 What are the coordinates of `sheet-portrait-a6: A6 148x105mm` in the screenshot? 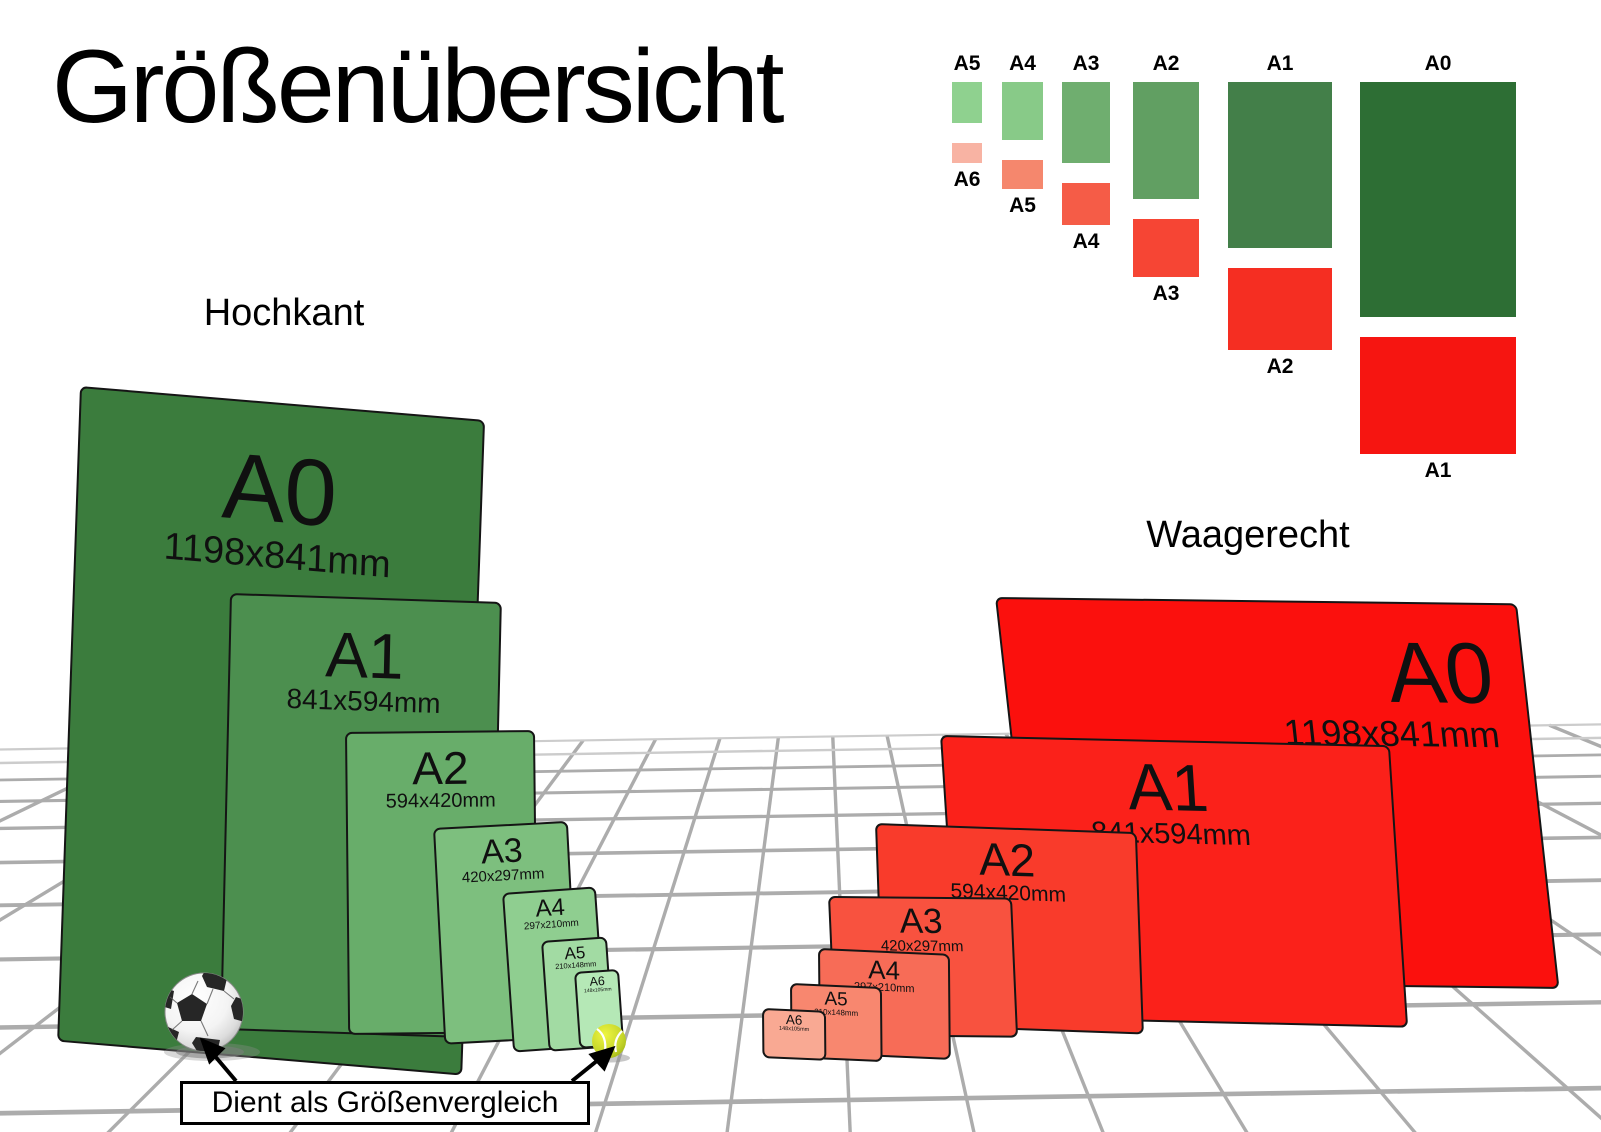 It's located at (599, 1008).